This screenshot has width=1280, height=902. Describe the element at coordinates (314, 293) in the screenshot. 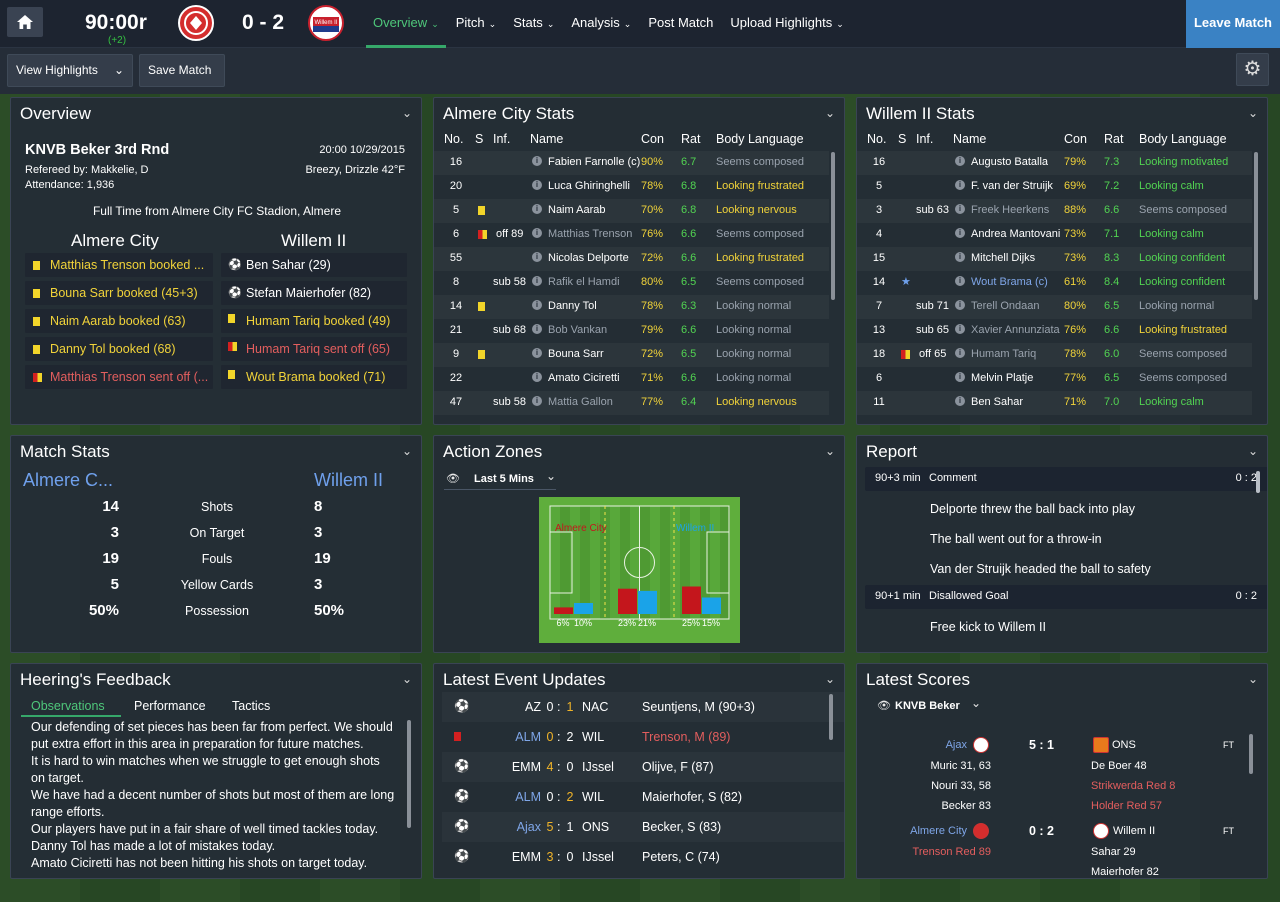

I see `away-event-row: ⚽ Stefan Maierhofer (82)` at that location.